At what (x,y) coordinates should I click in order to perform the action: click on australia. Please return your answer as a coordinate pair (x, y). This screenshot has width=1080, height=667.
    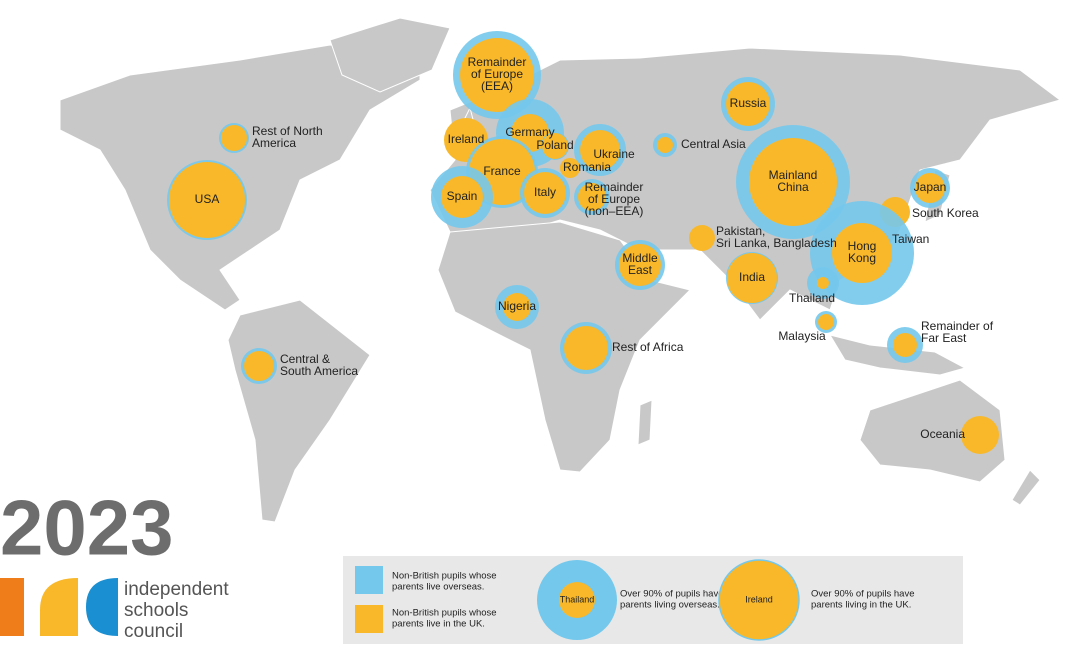
    Looking at the image, I should click on (932, 431).